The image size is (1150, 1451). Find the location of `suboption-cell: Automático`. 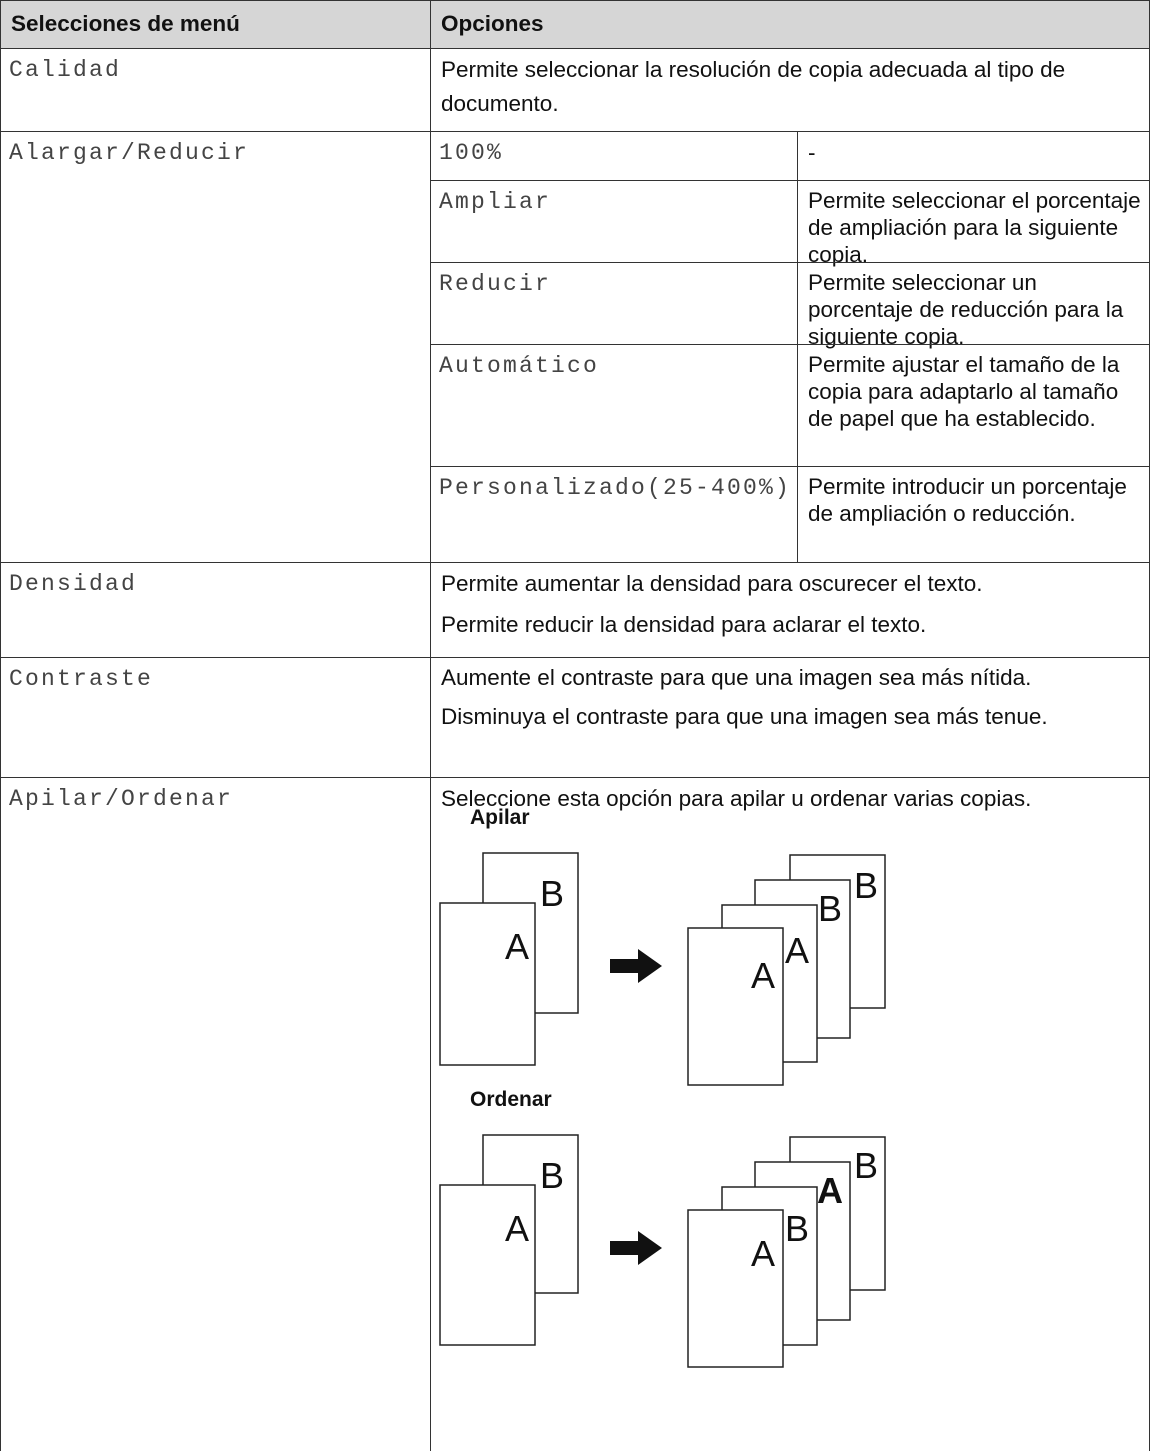

suboption-cell: Automático is located at coordinates (614, 405).